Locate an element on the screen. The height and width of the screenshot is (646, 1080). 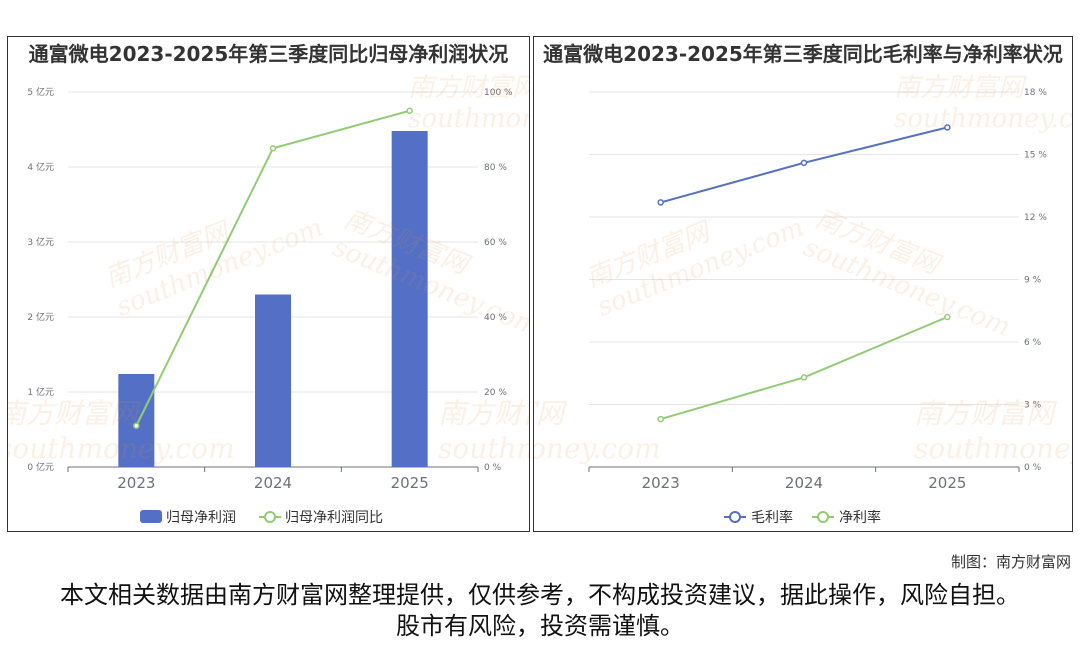
legend-label: 毛利率 is located at coordinates (772, 517).